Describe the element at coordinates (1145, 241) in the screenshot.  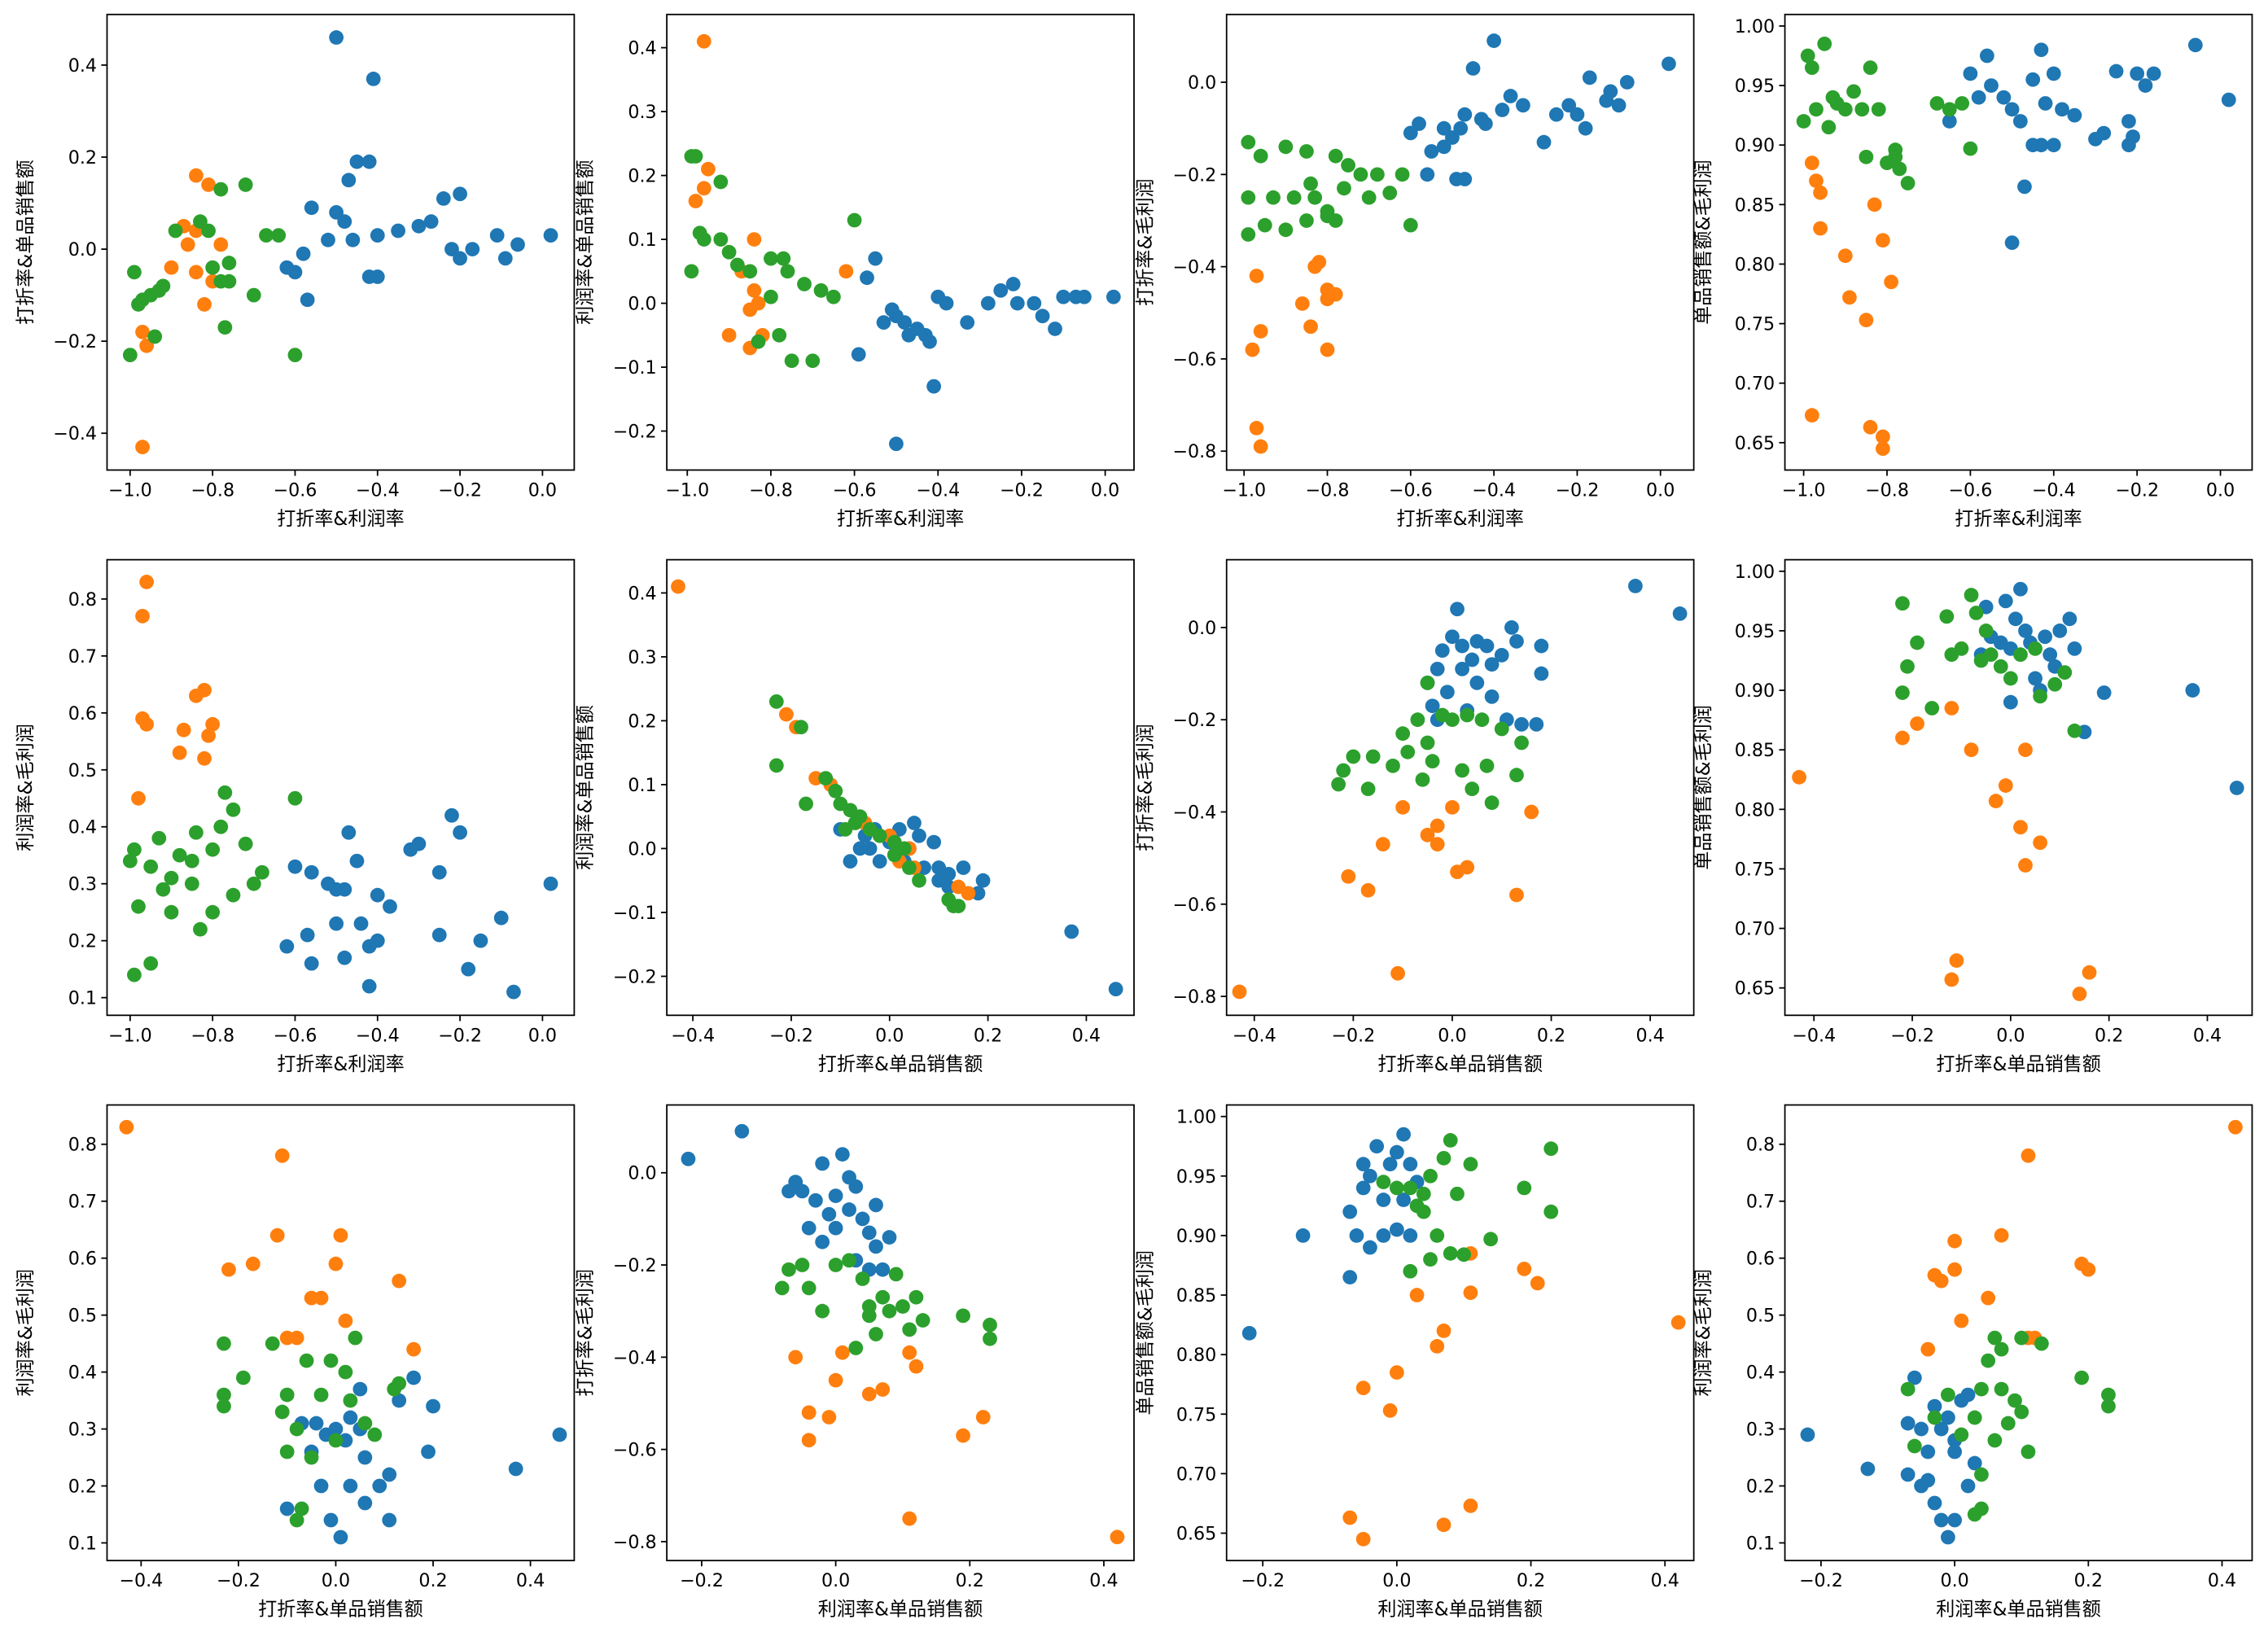
I see `y-axis-label: 打折率&毛利润` at that location.